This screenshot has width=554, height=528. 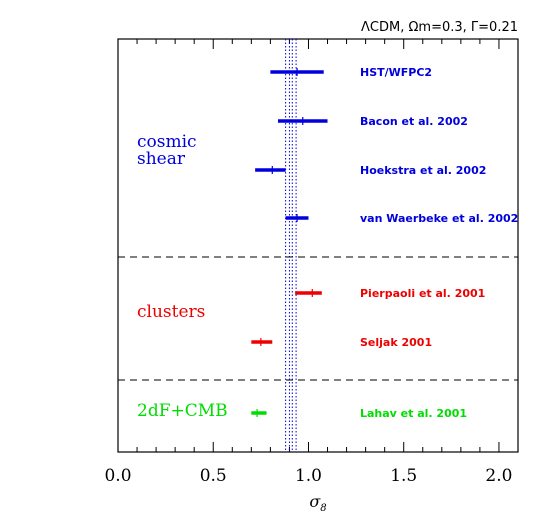 What do you see at coordinates (317, 503) in the screenshot?
I see `x-axis-label: σ8` at bounding box center [317, 503].